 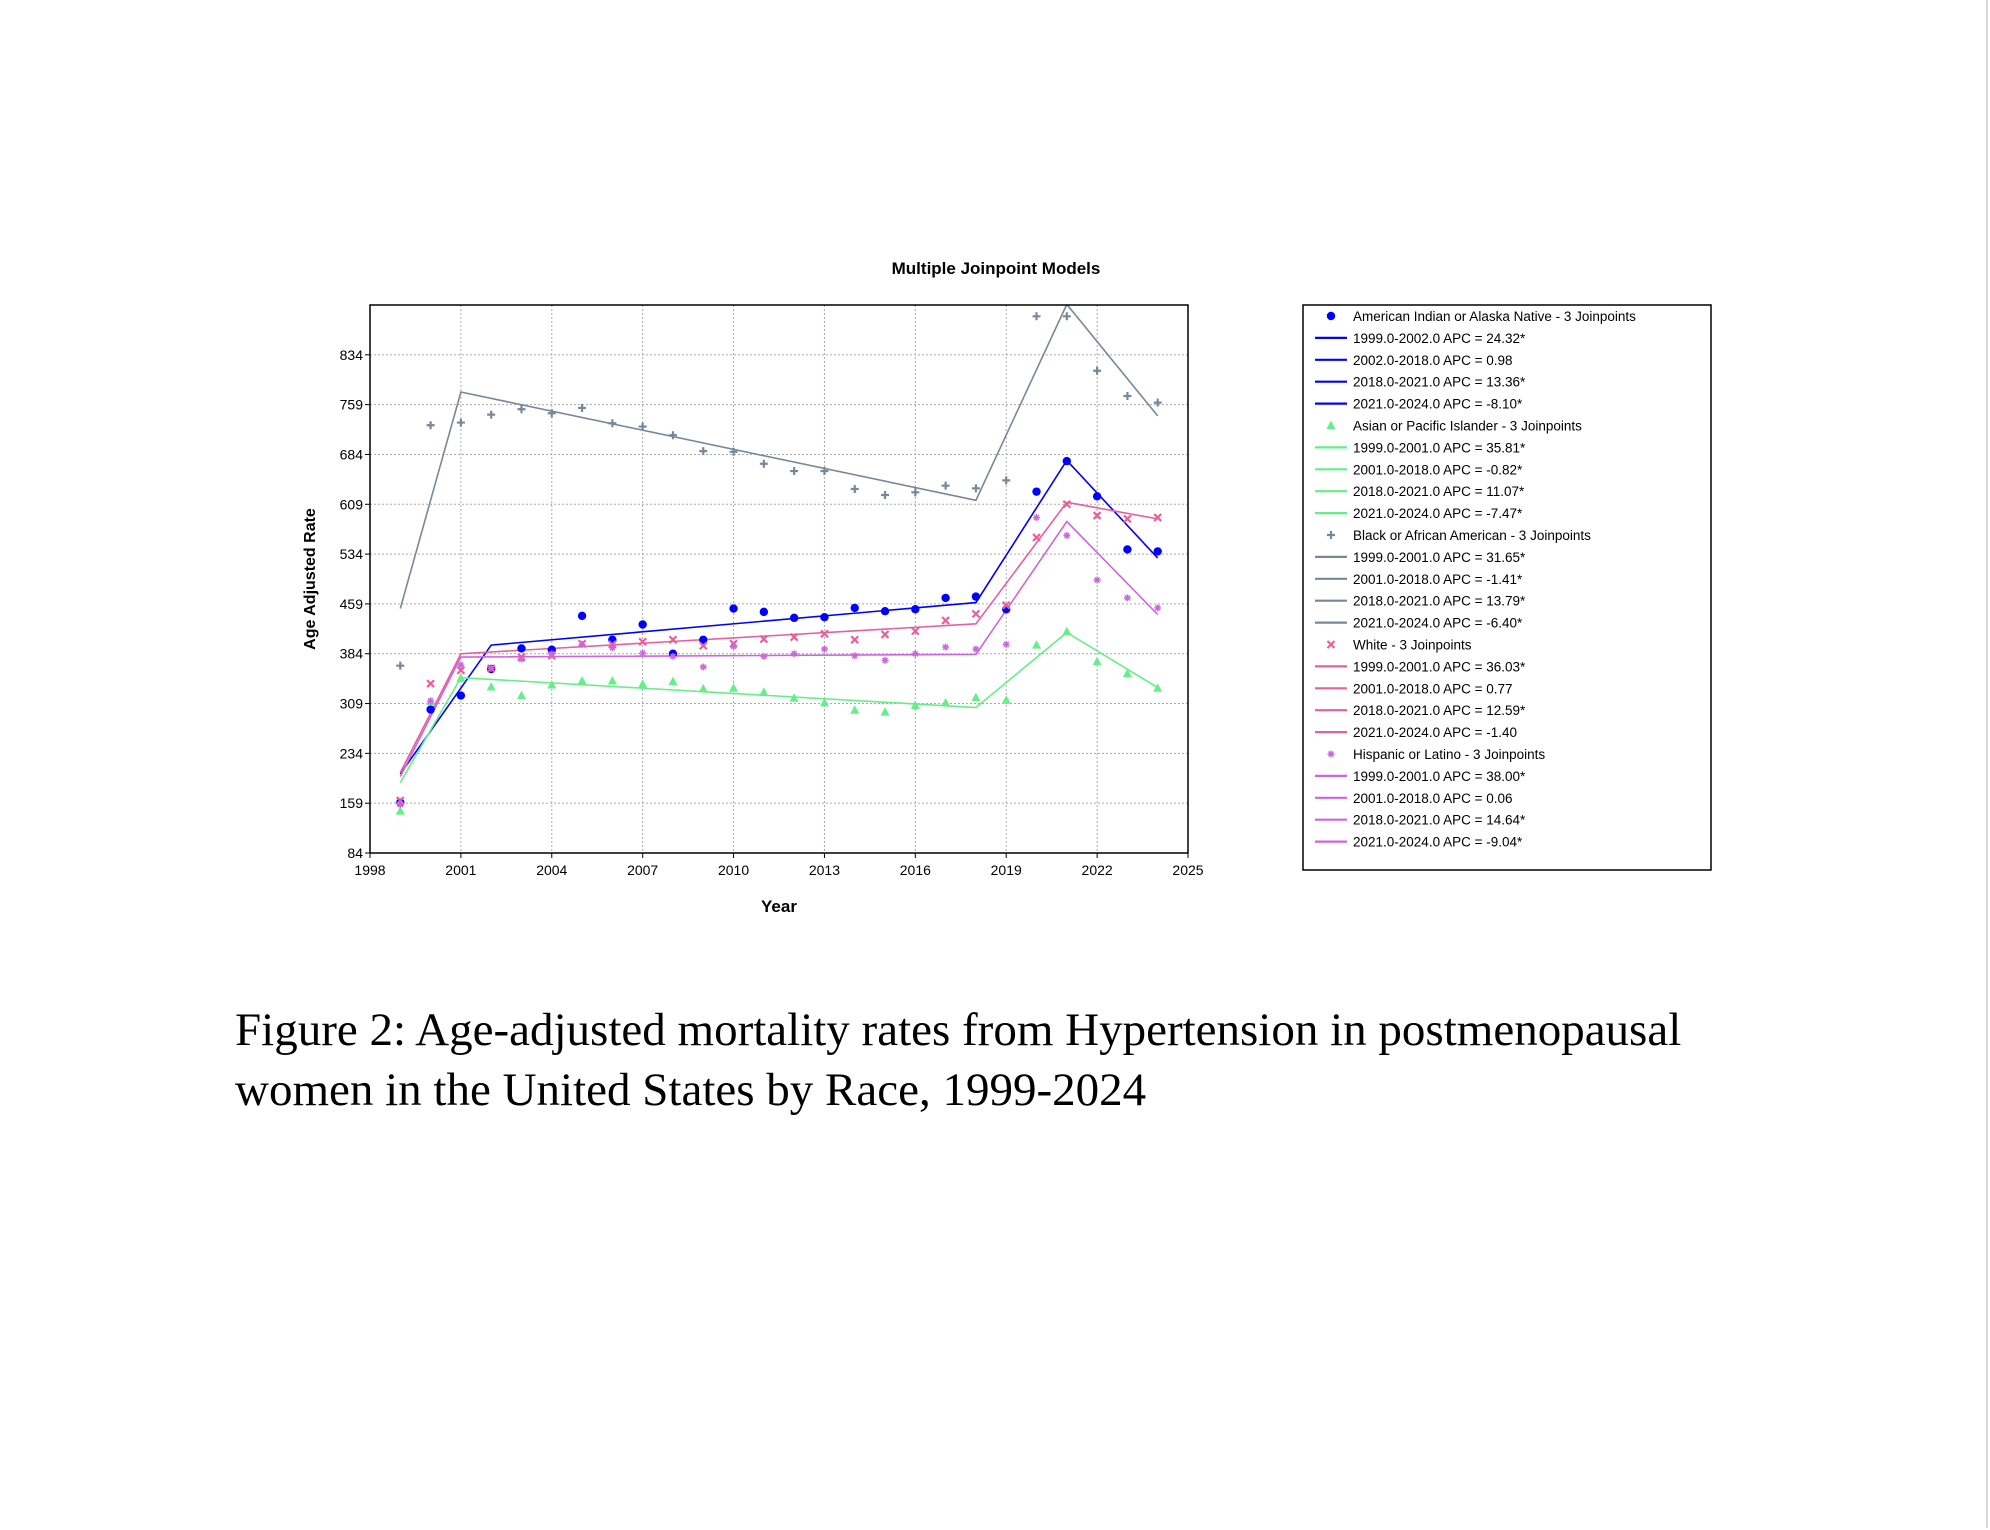 I want to click on legend-segment-label: 2001.0-2018.0 APC = -0.82*, so click(x=1438, y=469).